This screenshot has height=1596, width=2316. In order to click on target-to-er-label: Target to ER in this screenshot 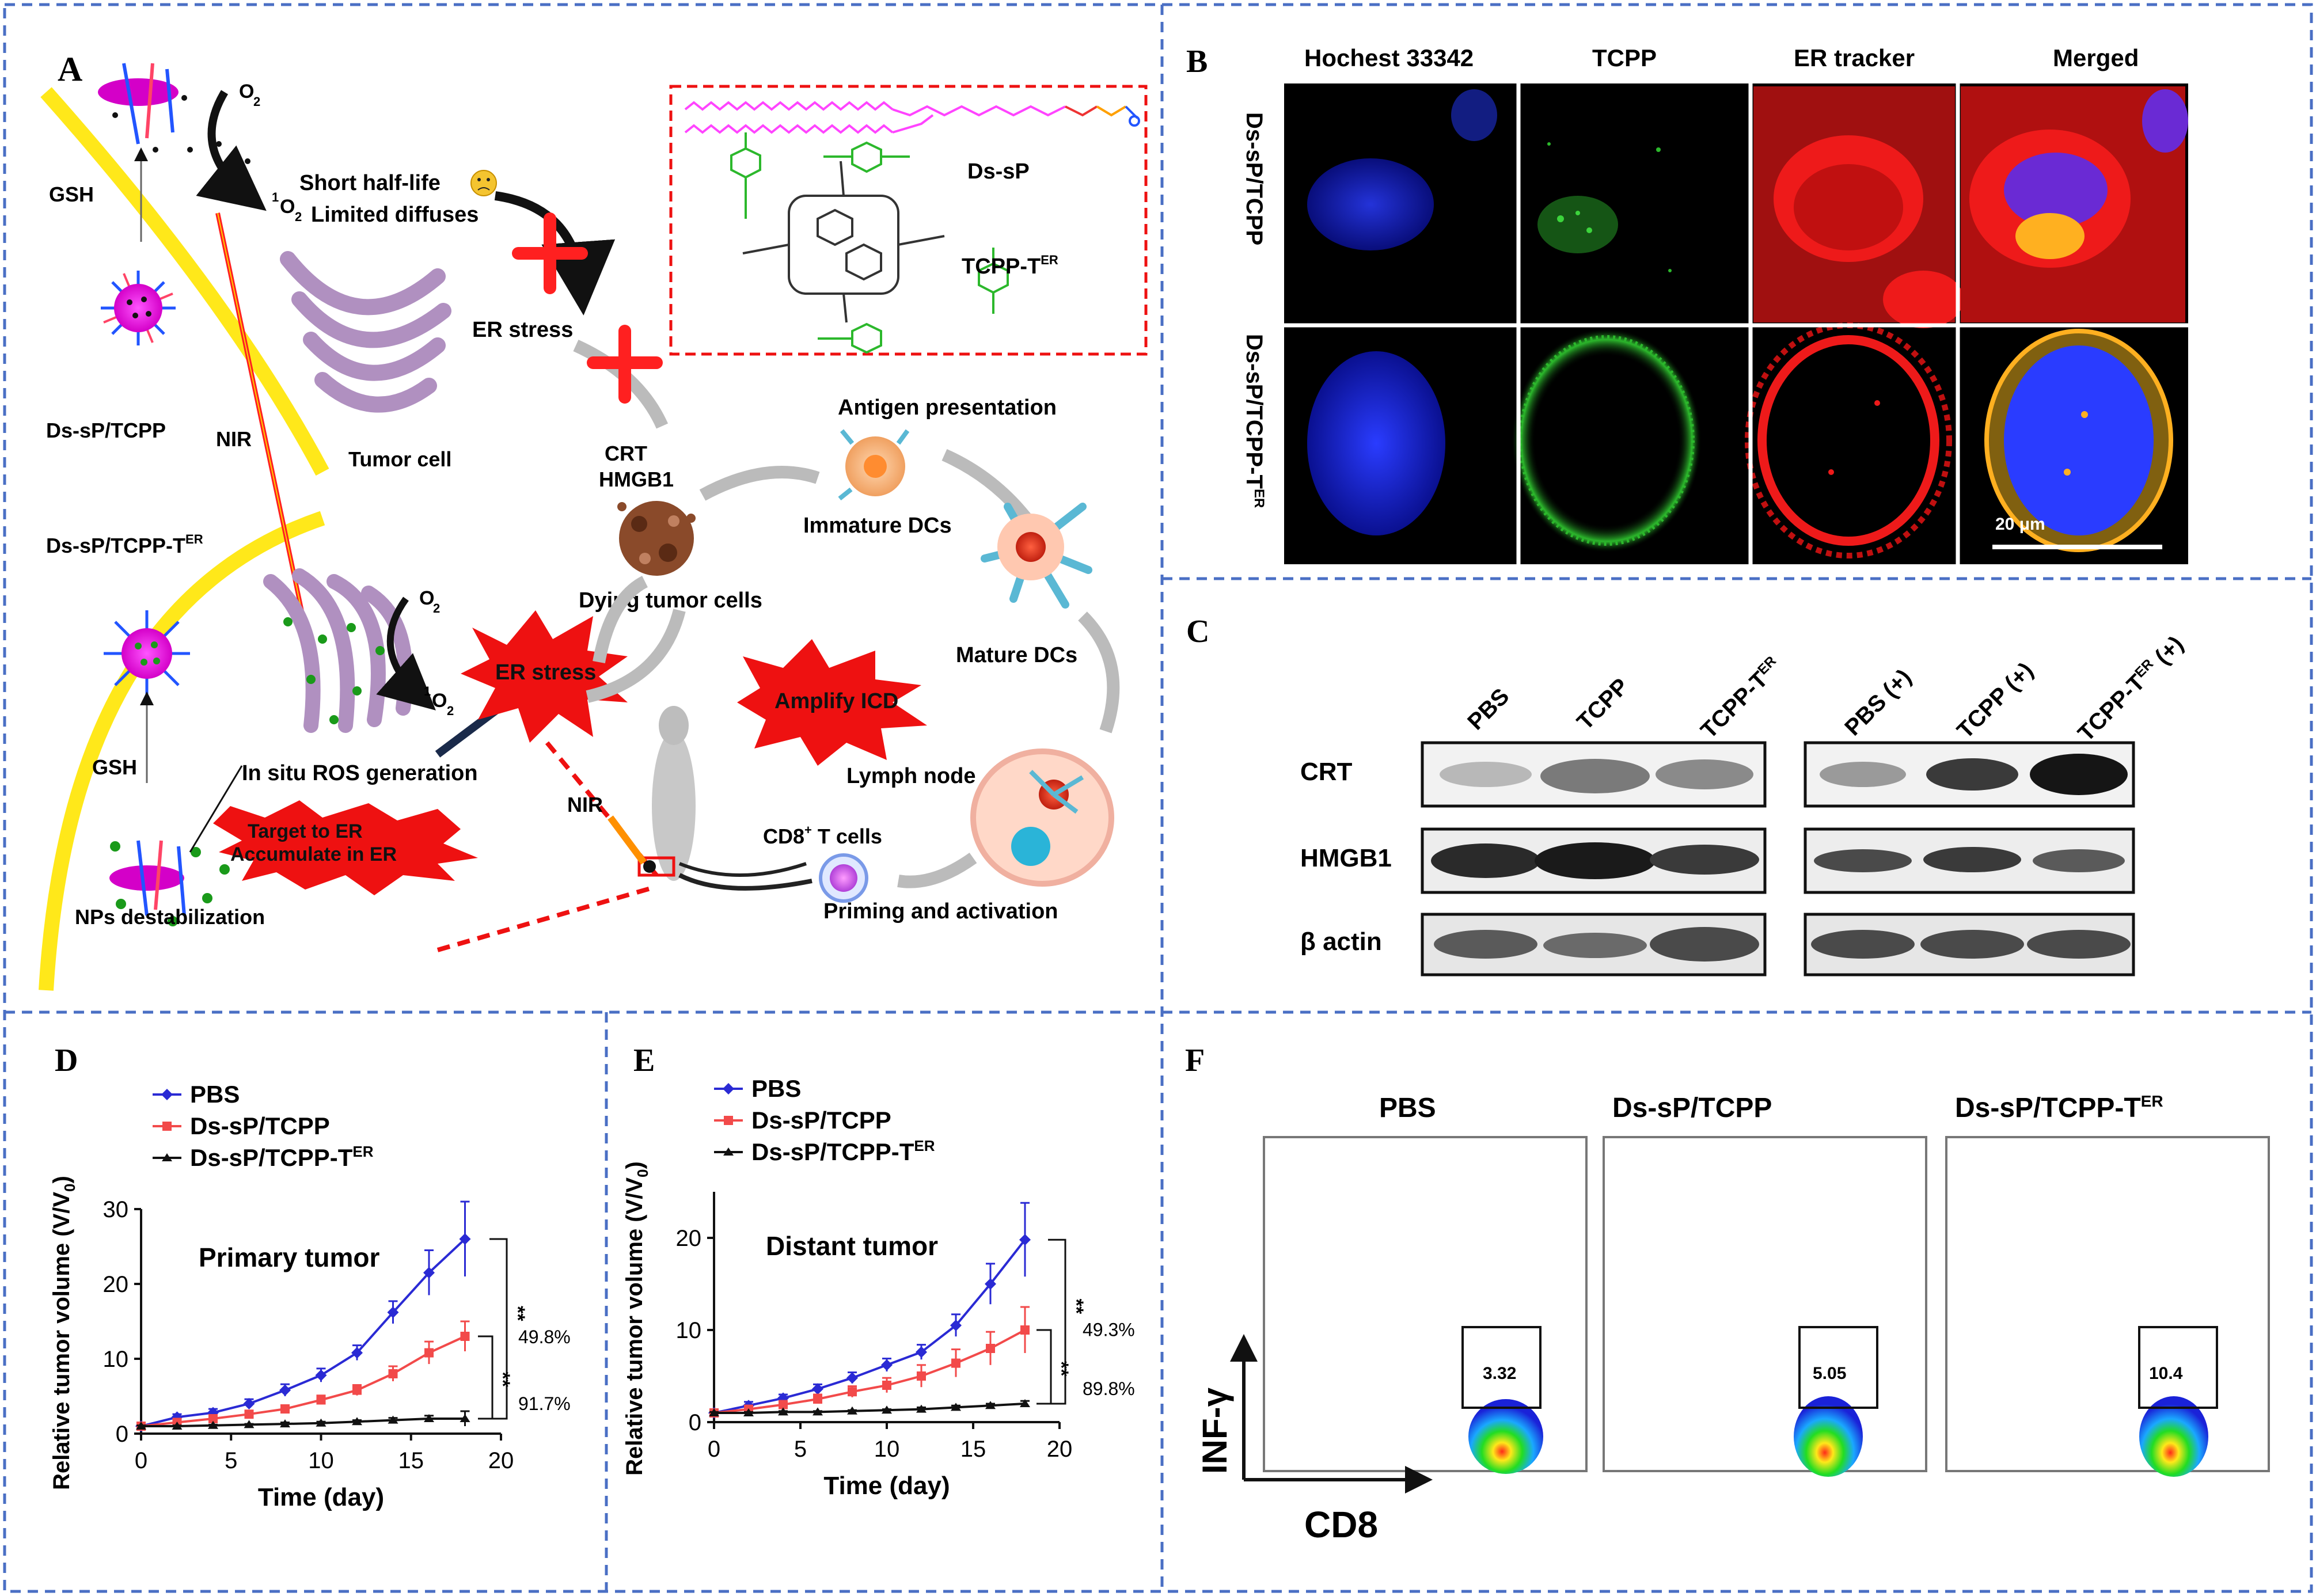, I will do `click(305, 831)`.